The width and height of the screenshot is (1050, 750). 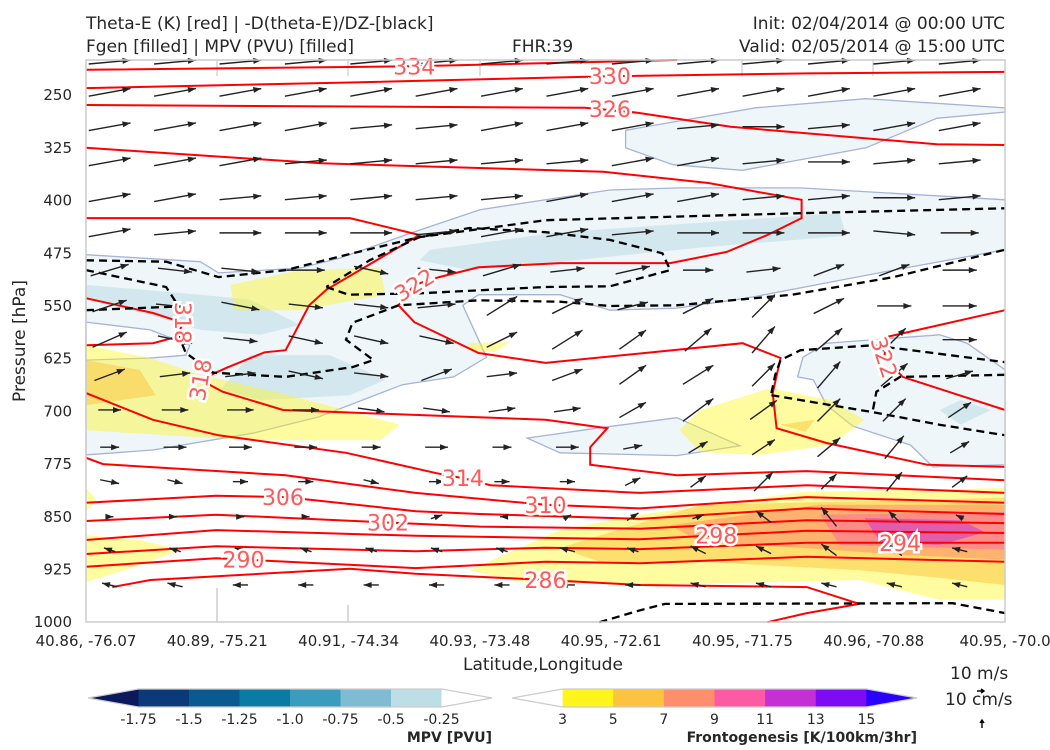 What do you see at coordinates (1004, 641) in the screenshot?
I see `x-tick-label: 40.95, -70.0` at bounding box center [1004, 641].